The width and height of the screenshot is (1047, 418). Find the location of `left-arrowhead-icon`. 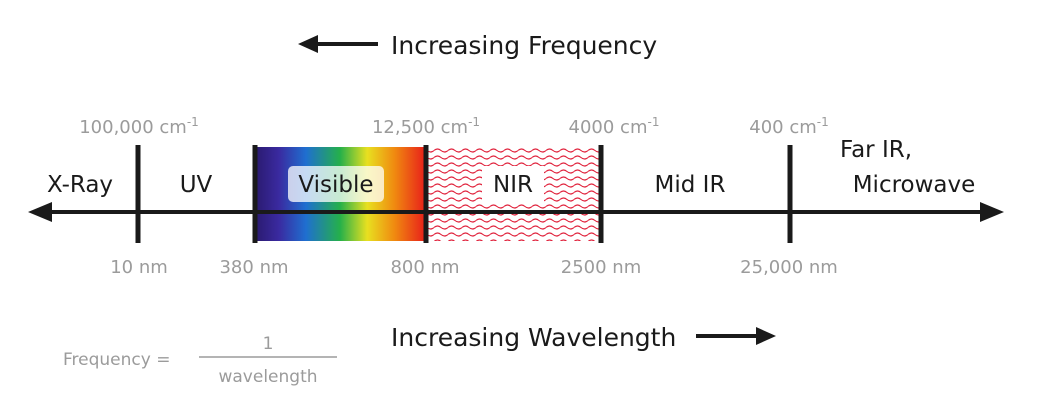

left-arrowhead-icon is located at coordinates (308, 44).